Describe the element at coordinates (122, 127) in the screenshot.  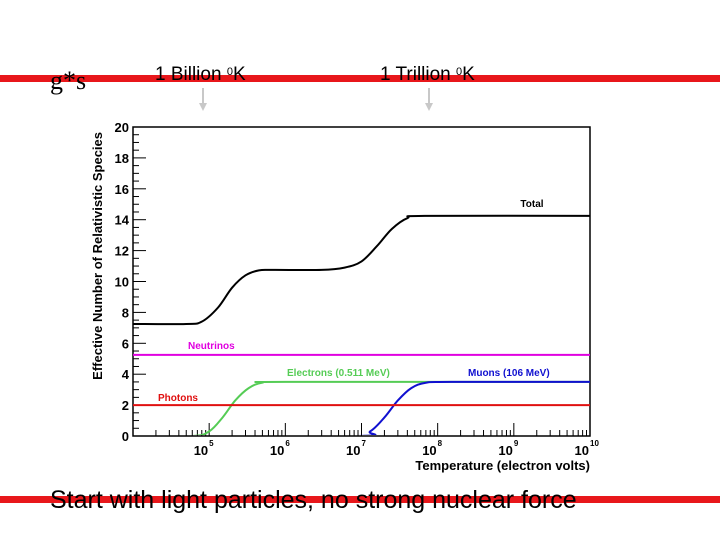
I see `y-tick-label: 20` at that location.